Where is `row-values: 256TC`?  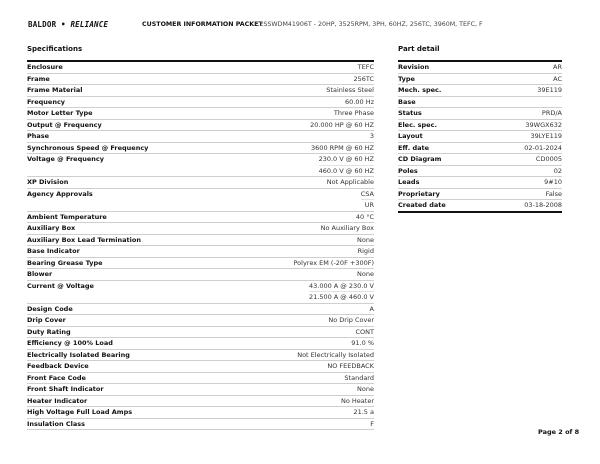 row-values: 256TC is located at coordinates (363, 79).